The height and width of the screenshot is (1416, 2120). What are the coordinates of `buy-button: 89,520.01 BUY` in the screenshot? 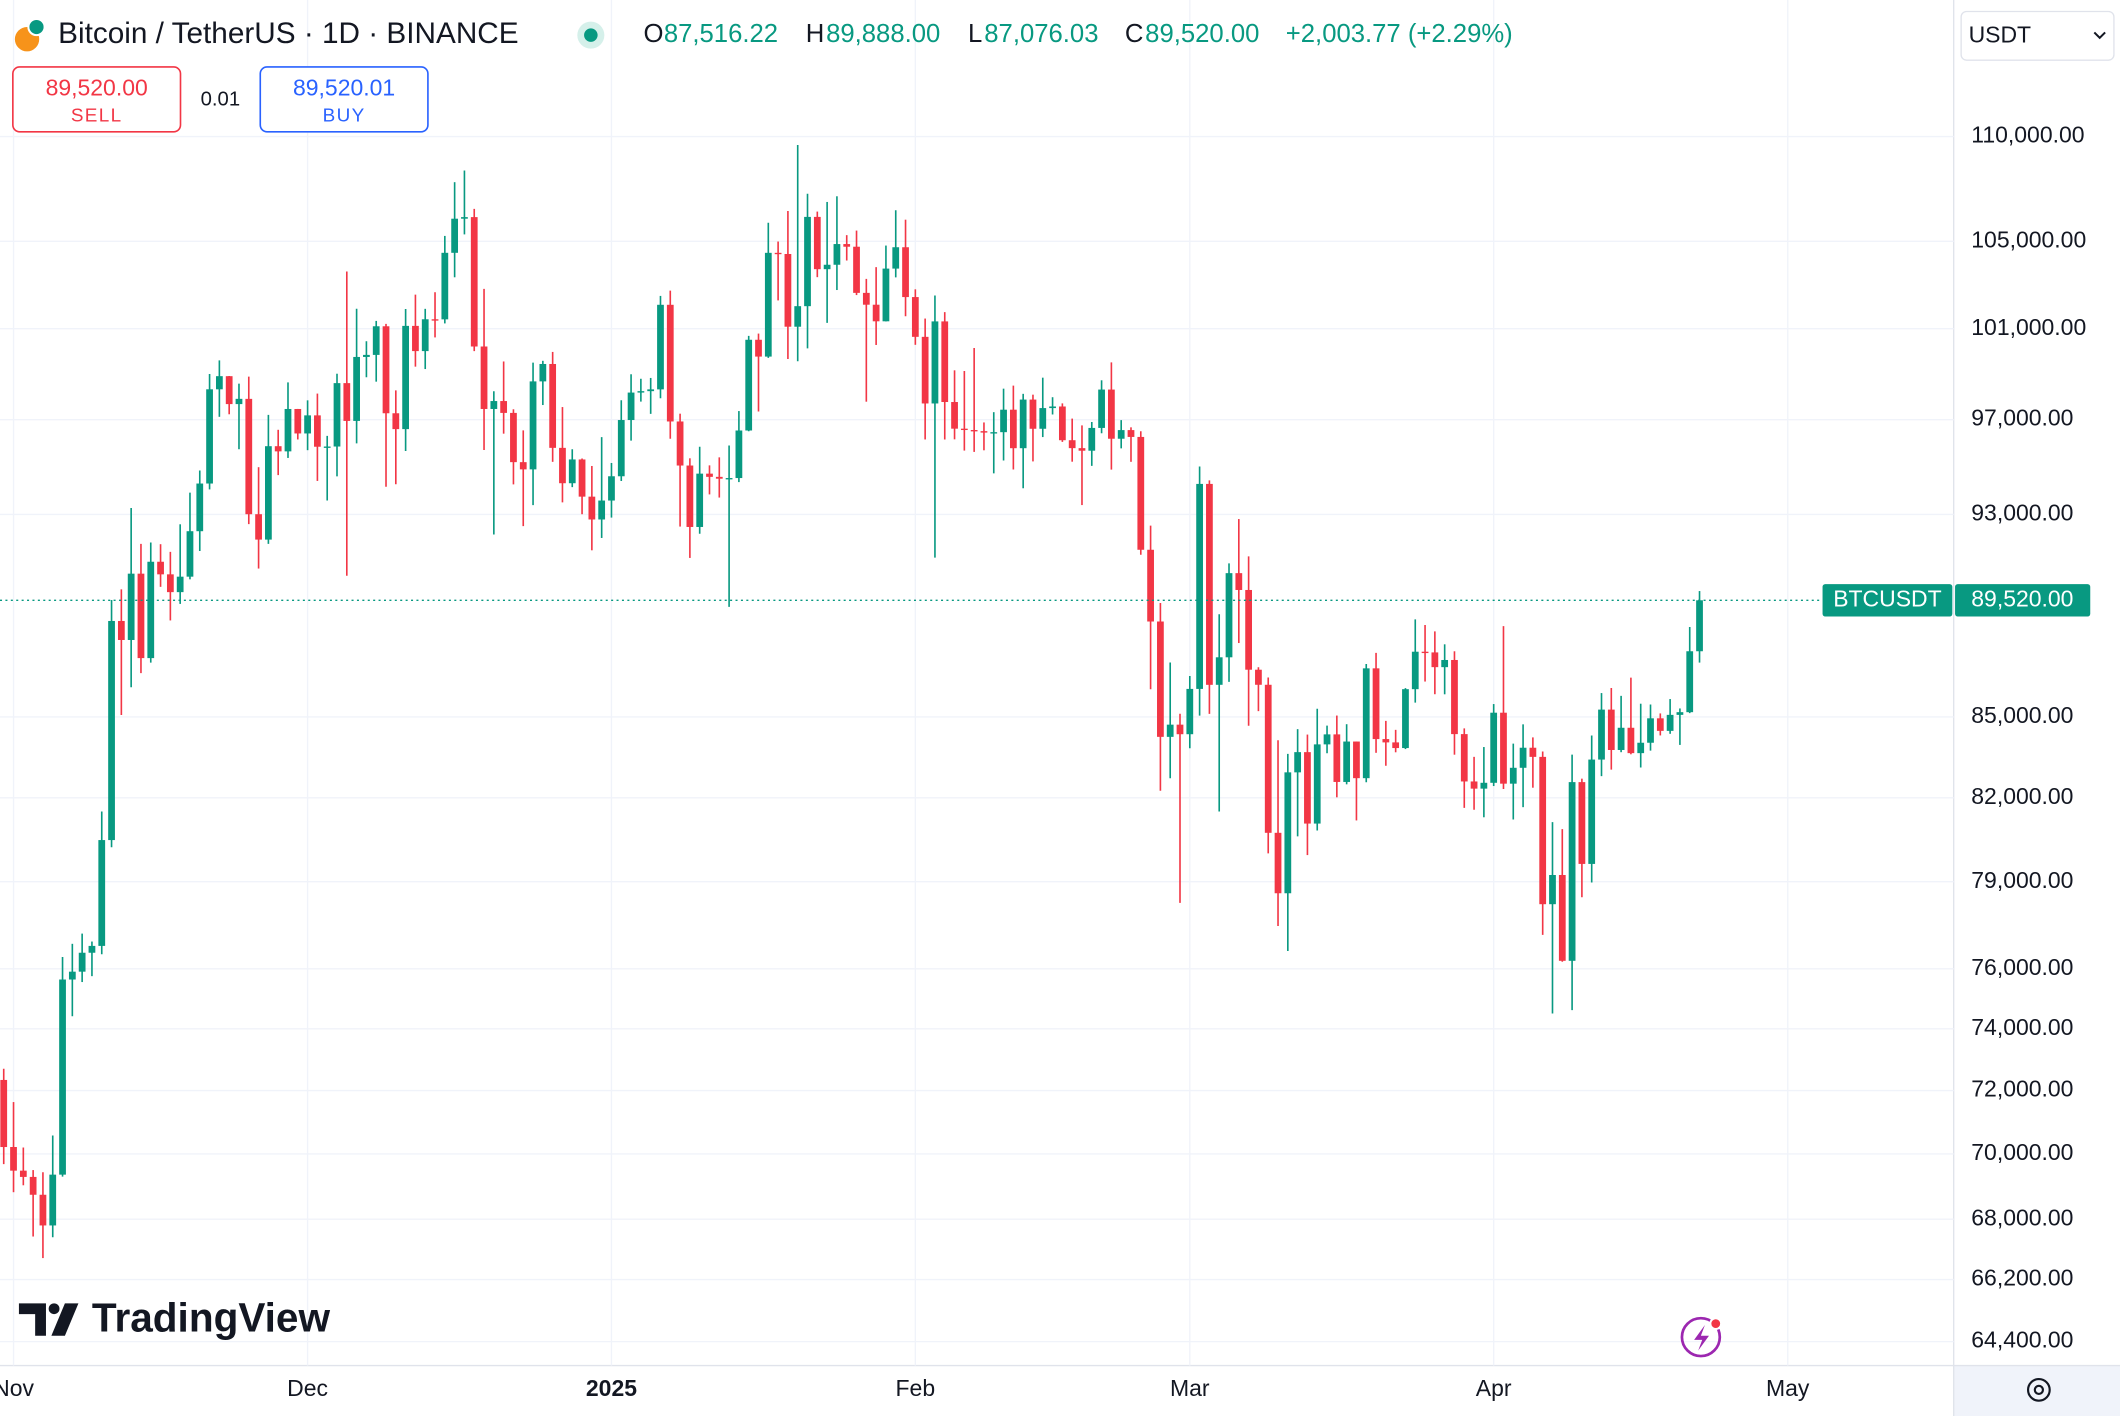 It's located at (344, 99).